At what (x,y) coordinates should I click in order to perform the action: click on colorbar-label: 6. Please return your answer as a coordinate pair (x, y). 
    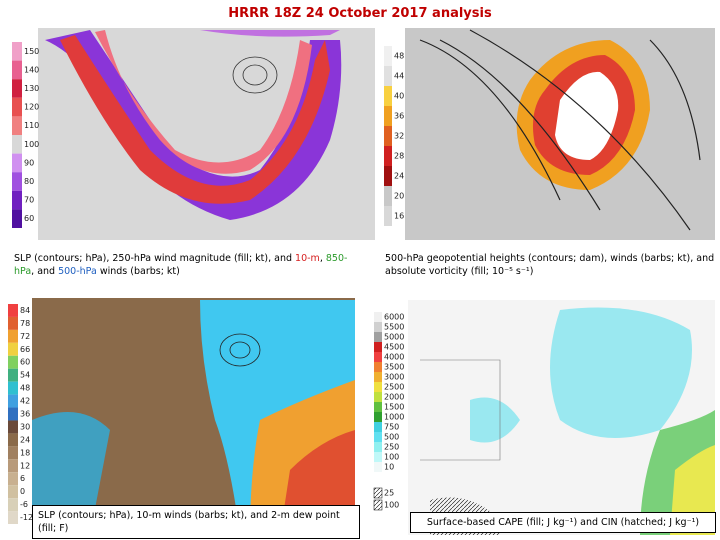
    Looking at the image, I should click on (22, 478).